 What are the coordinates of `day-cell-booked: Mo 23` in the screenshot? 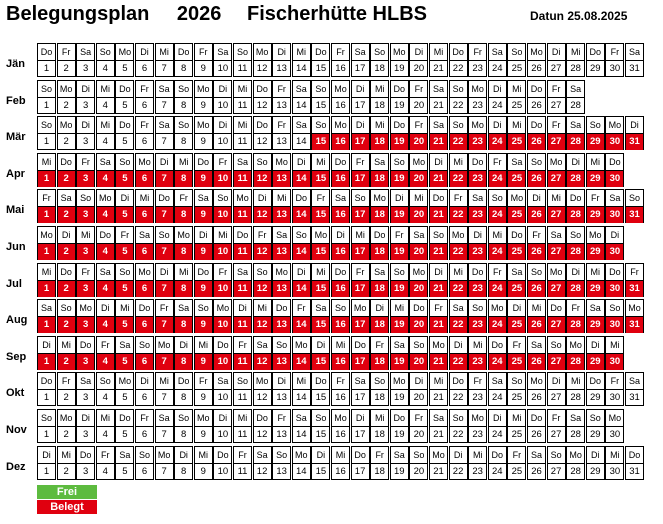 It's located at (478, 133).